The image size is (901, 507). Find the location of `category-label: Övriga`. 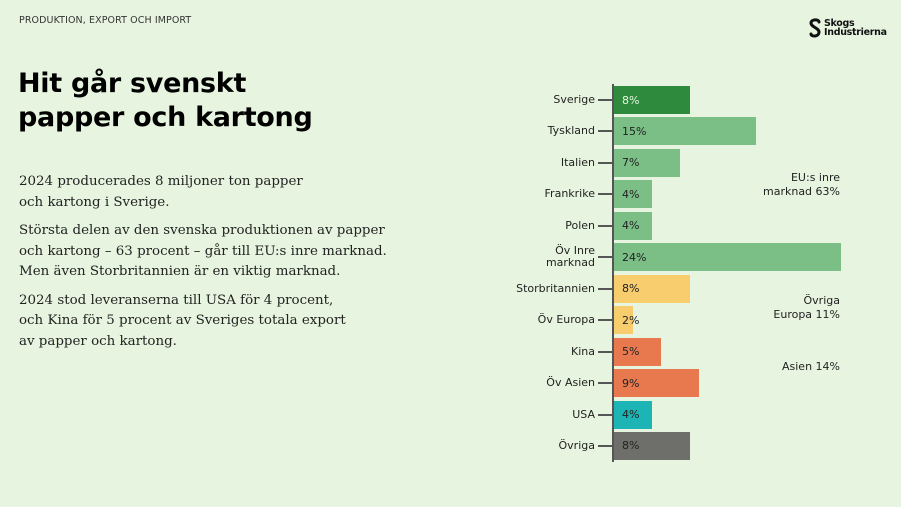

category-label: Övriga is located at coordinates (576, 445).